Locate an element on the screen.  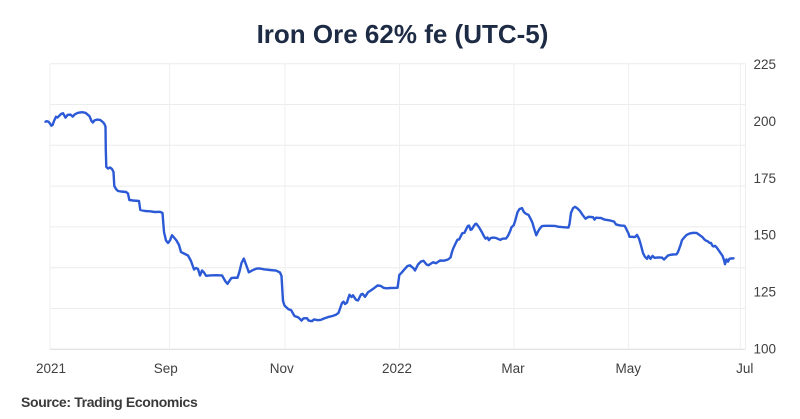
svg-text: 2022 is located at coordinates (397, 368).